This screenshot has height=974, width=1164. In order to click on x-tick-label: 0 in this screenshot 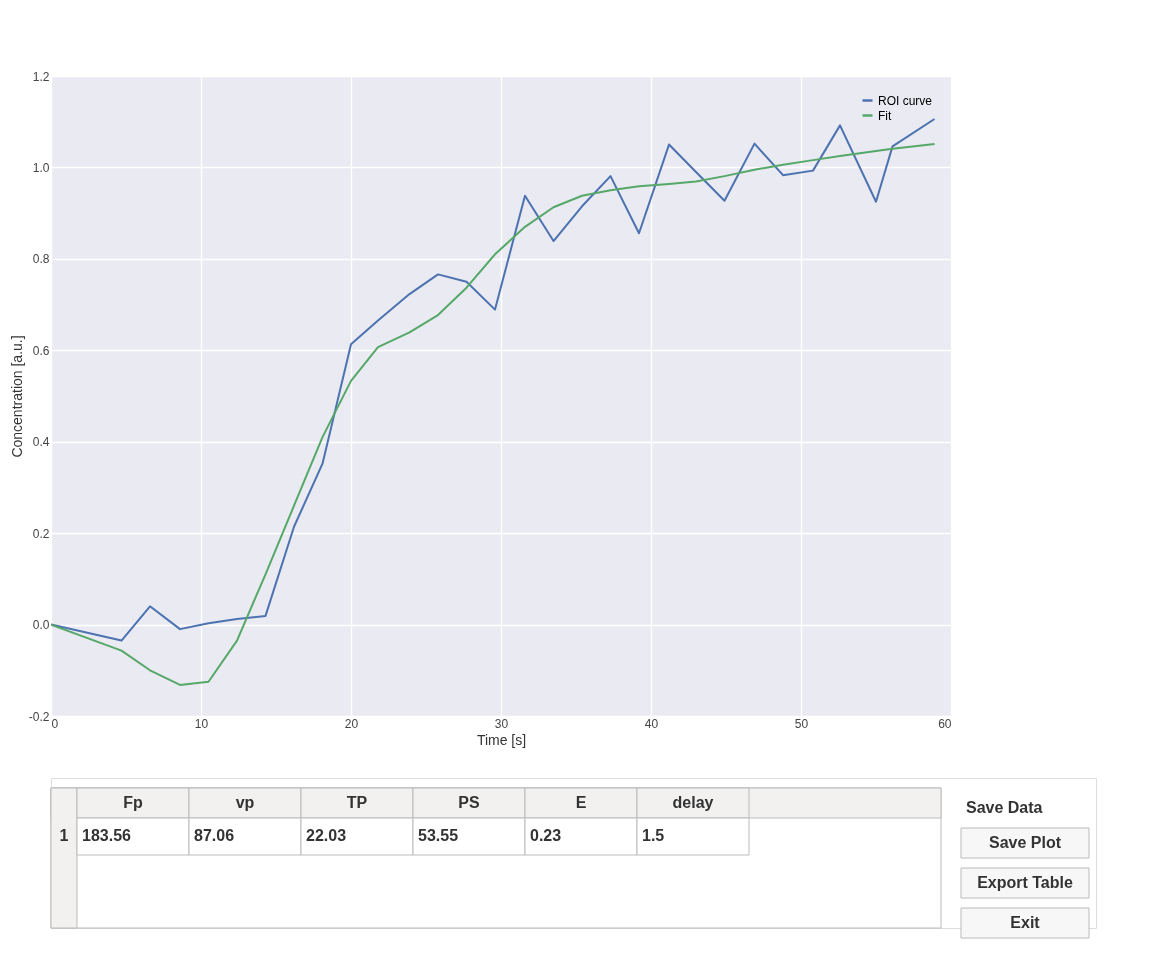, I will do `click(55, 723)`.